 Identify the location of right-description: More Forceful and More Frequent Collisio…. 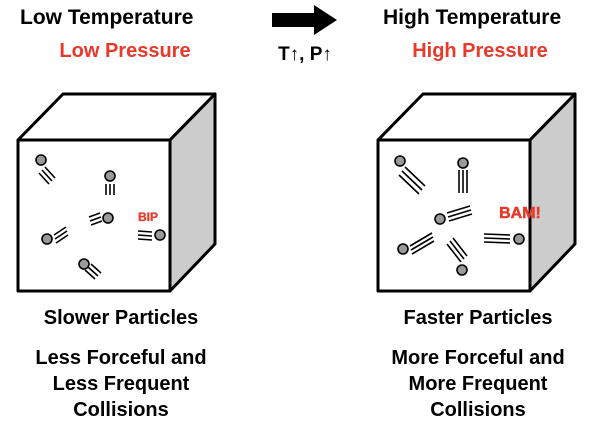
(478, 384).